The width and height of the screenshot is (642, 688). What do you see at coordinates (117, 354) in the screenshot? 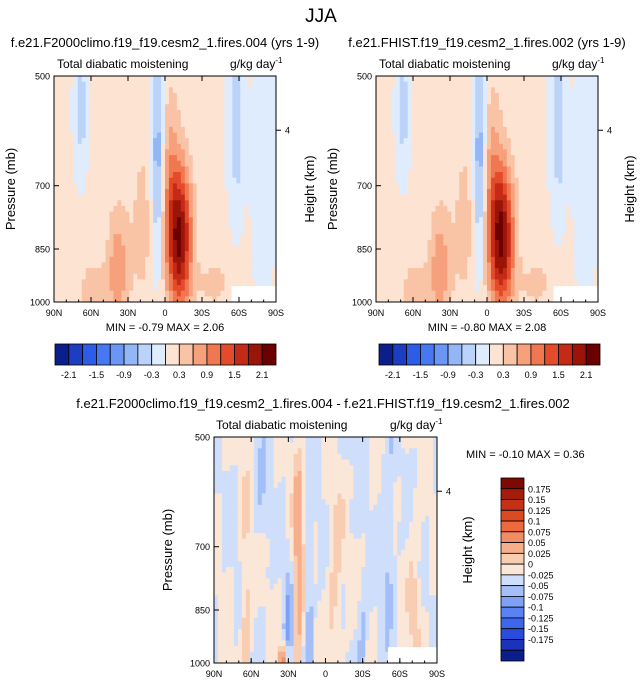
I see `colorbar-swatch` at bounding box center [117, 354].